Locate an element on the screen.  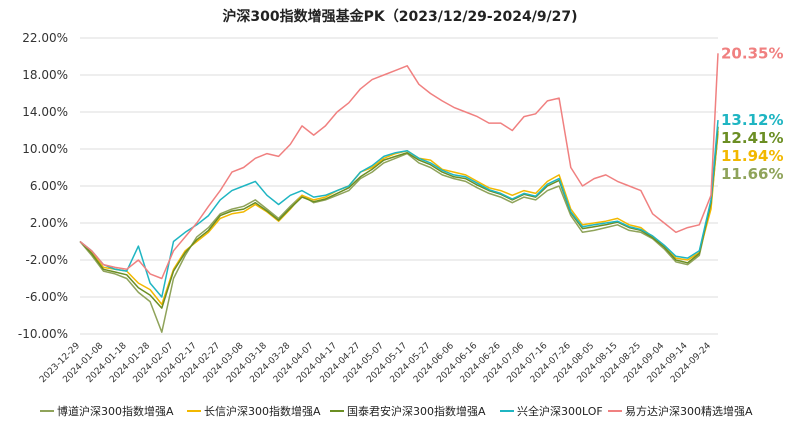
y-tick-label: 6.00% is located at coordinates (49, 186).